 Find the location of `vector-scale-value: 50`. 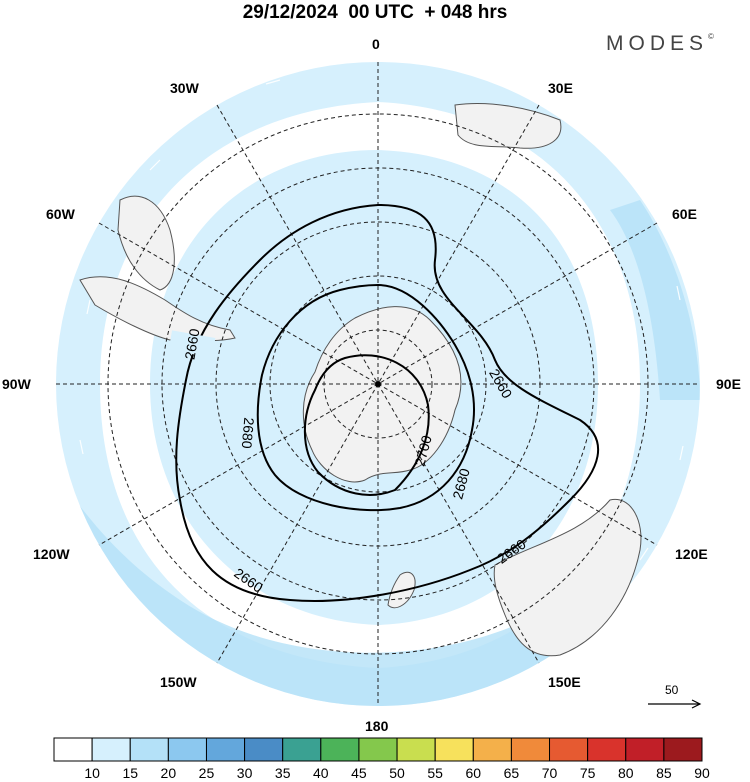

vector-scale-value: 50 is located at coordinates (672, 690).